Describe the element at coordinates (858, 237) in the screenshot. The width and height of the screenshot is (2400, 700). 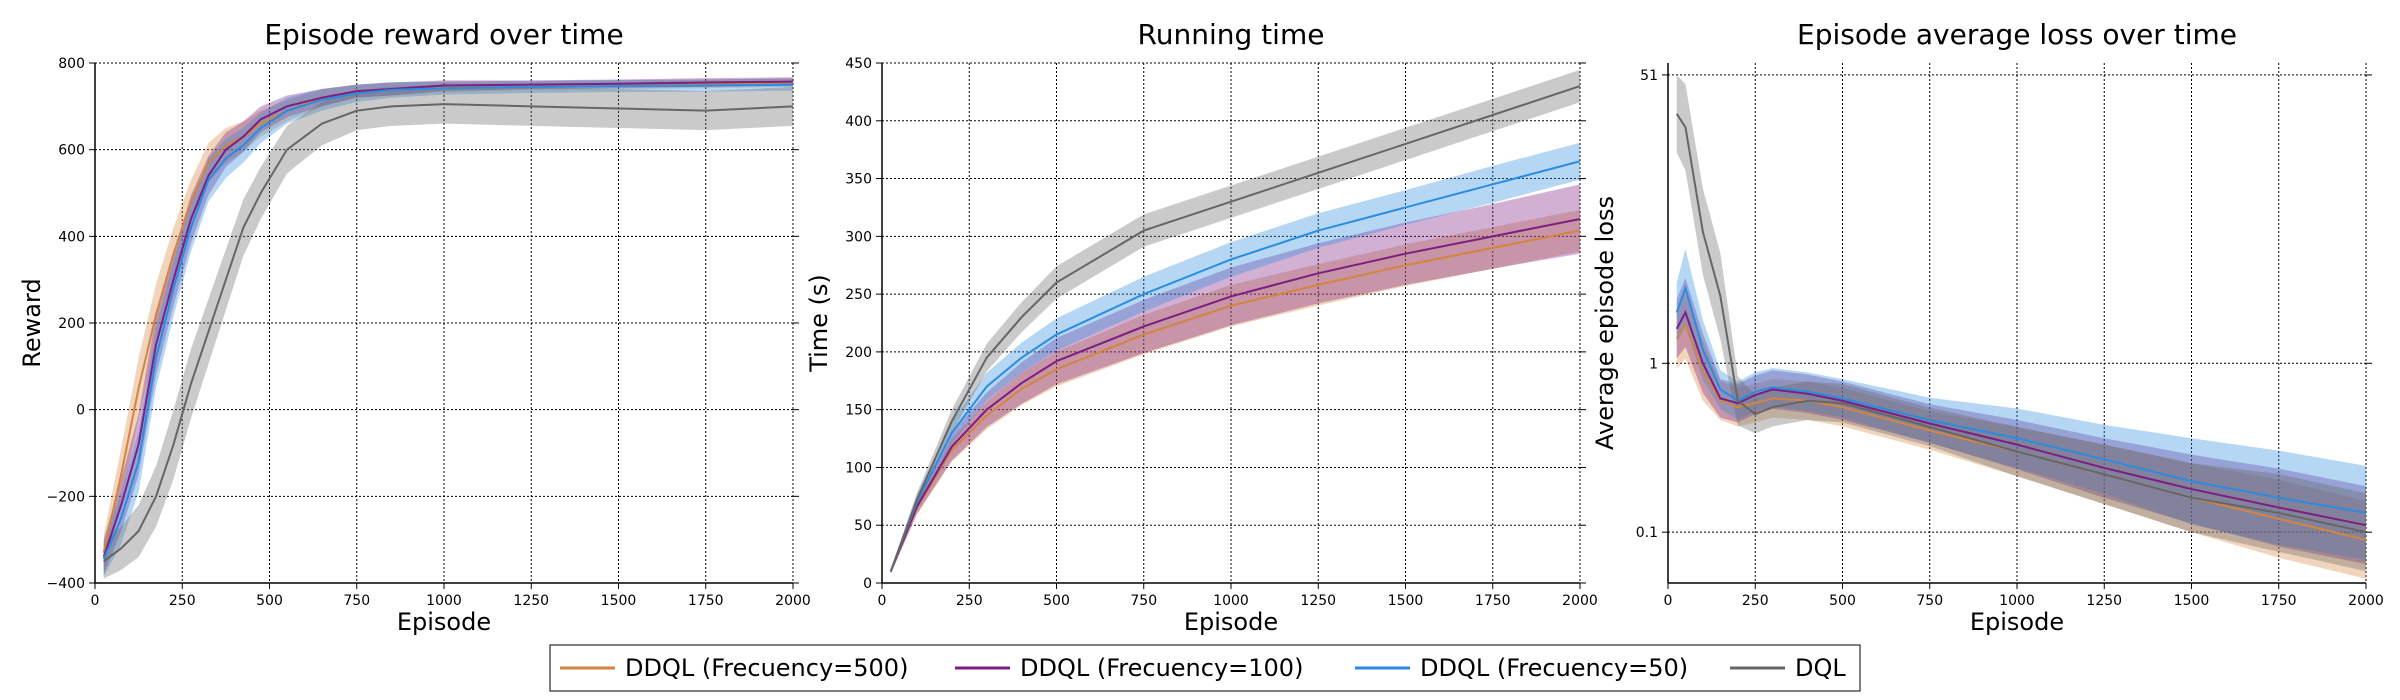
I see `y-tick-label: 300` at that location.